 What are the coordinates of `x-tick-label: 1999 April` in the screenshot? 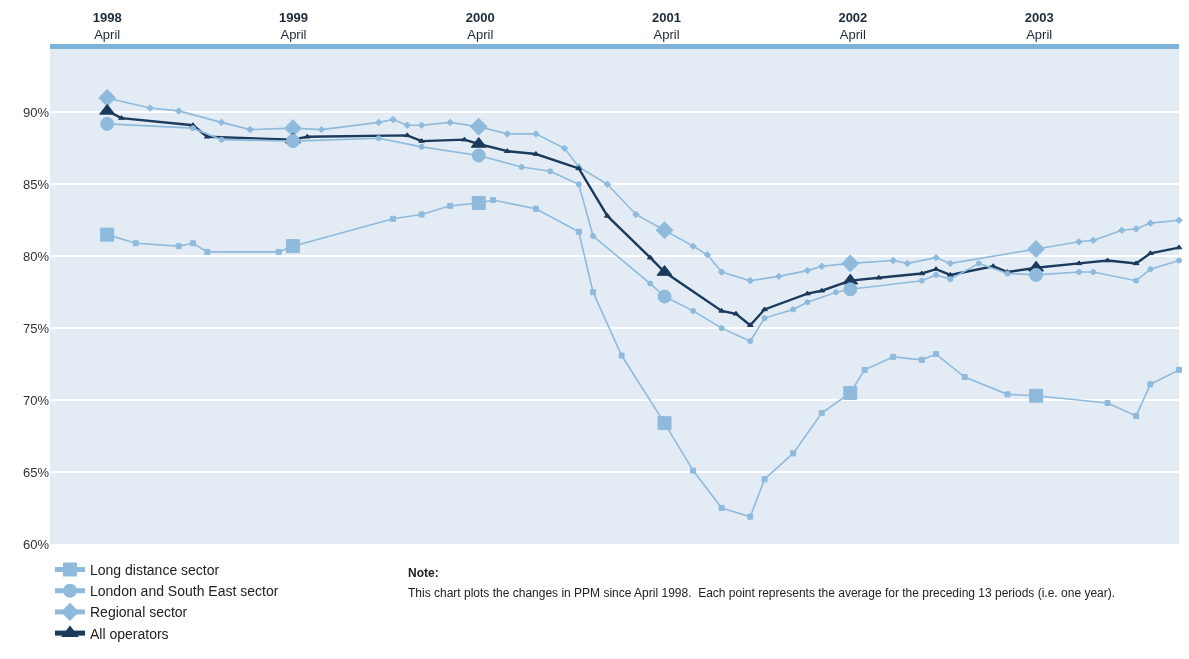 It's located at (293, 25).